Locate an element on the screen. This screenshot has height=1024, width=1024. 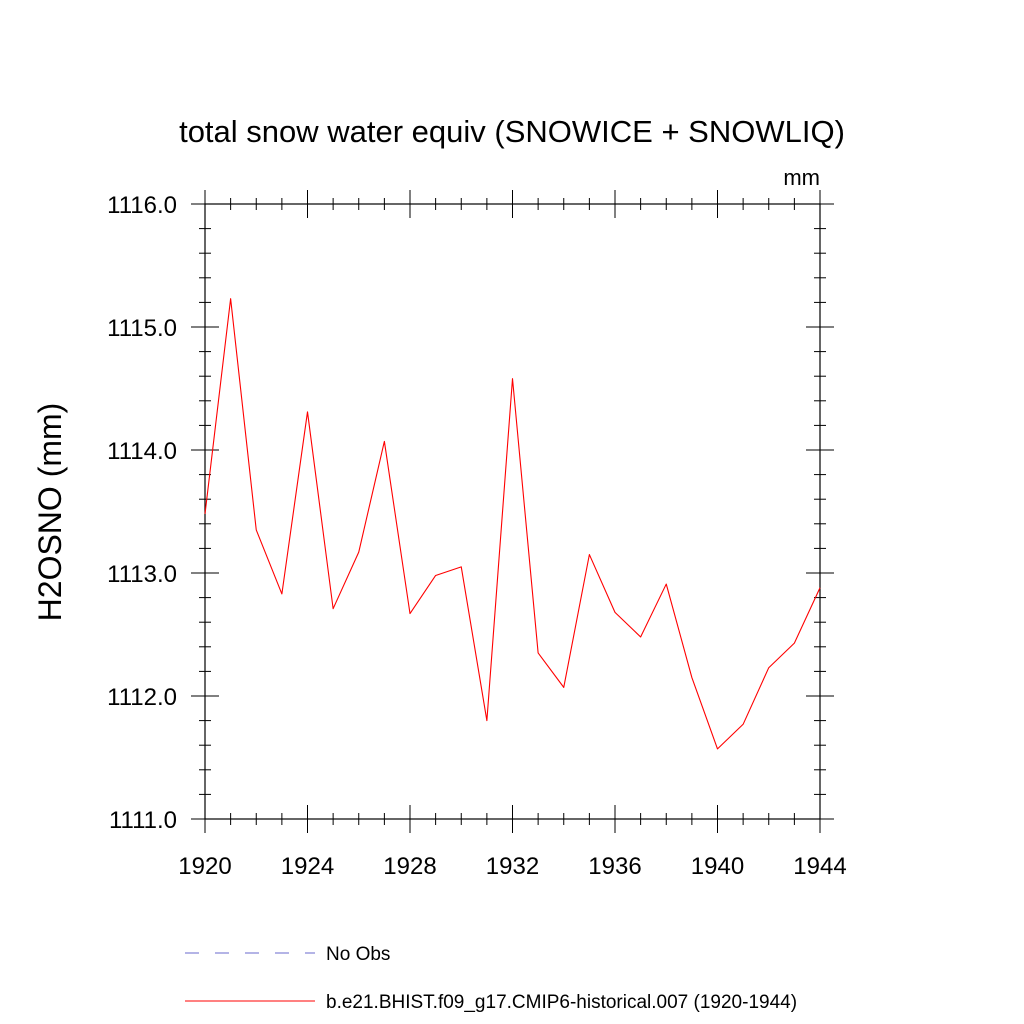
legend-label-no-obs: No Obs is located at coordinates (358, 954).